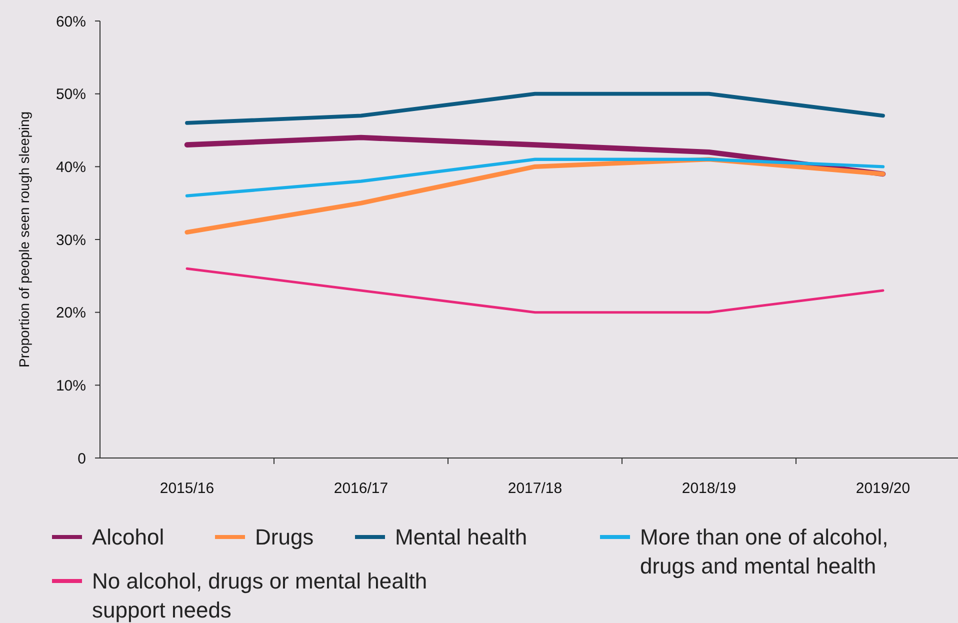  I want to click on y-tick-label: 30%, so click(71, 240).